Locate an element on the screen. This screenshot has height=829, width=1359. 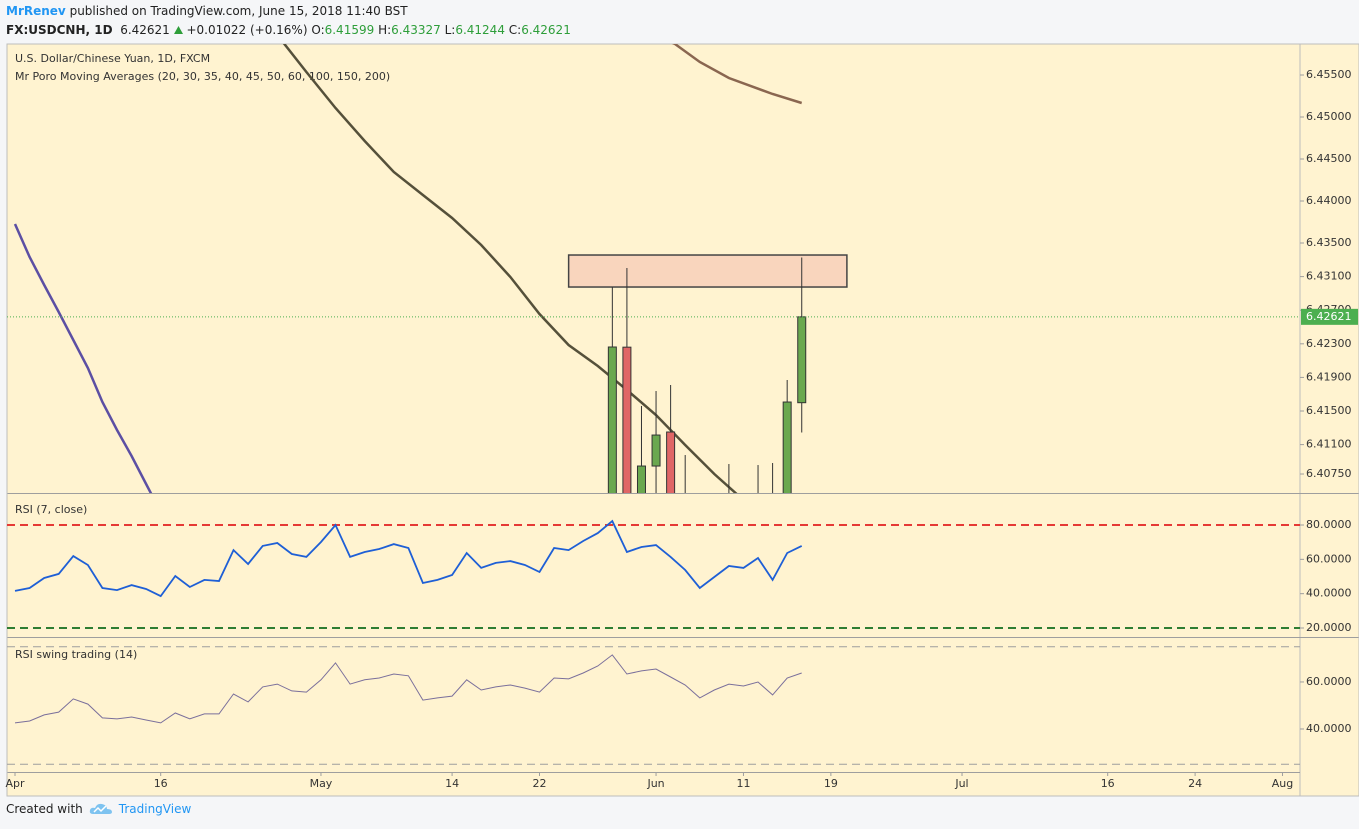
y-tick-label: 6.41900 is located at coordinates (1329, 376).